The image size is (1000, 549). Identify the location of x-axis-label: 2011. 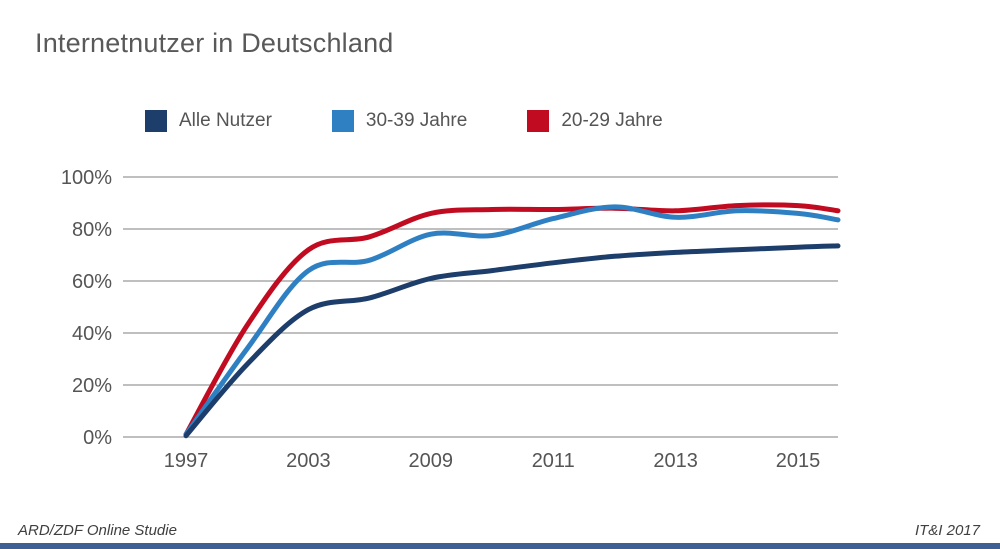
(553, 461).